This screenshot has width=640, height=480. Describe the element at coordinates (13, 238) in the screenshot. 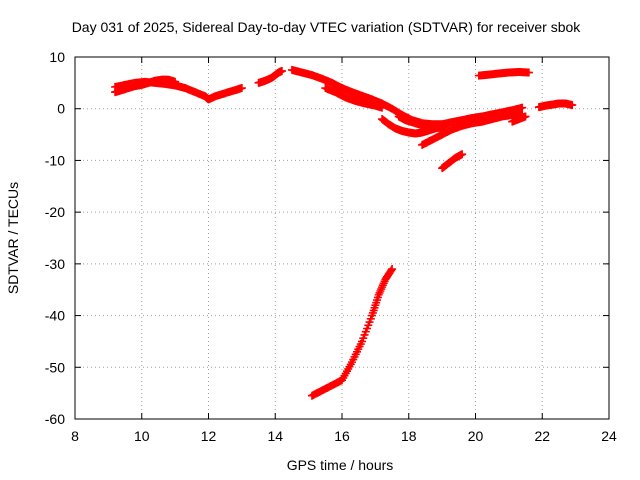

I see `y-axis-title: SDTVAR / TECUs` at that location.